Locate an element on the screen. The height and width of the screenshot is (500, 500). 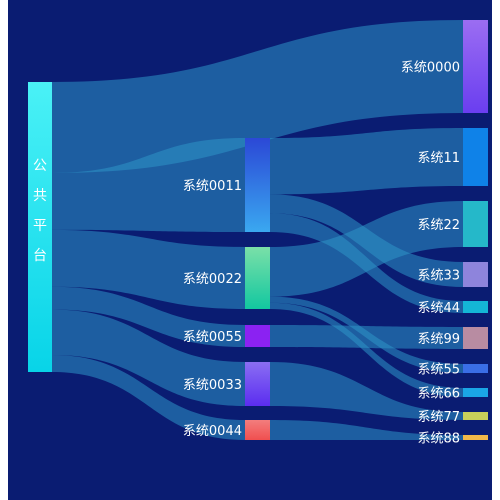
link-公共平台-系统0055 is located at coordinates (148, 316).